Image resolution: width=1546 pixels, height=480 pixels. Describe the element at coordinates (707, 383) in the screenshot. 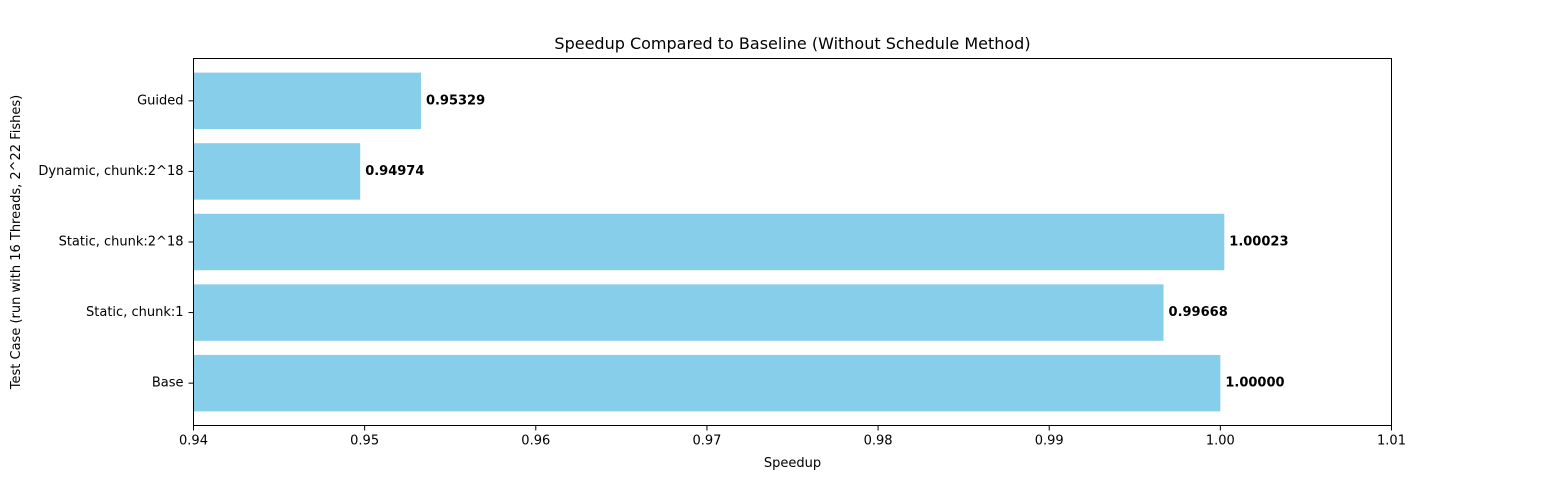

I see `bar-base` at that location.